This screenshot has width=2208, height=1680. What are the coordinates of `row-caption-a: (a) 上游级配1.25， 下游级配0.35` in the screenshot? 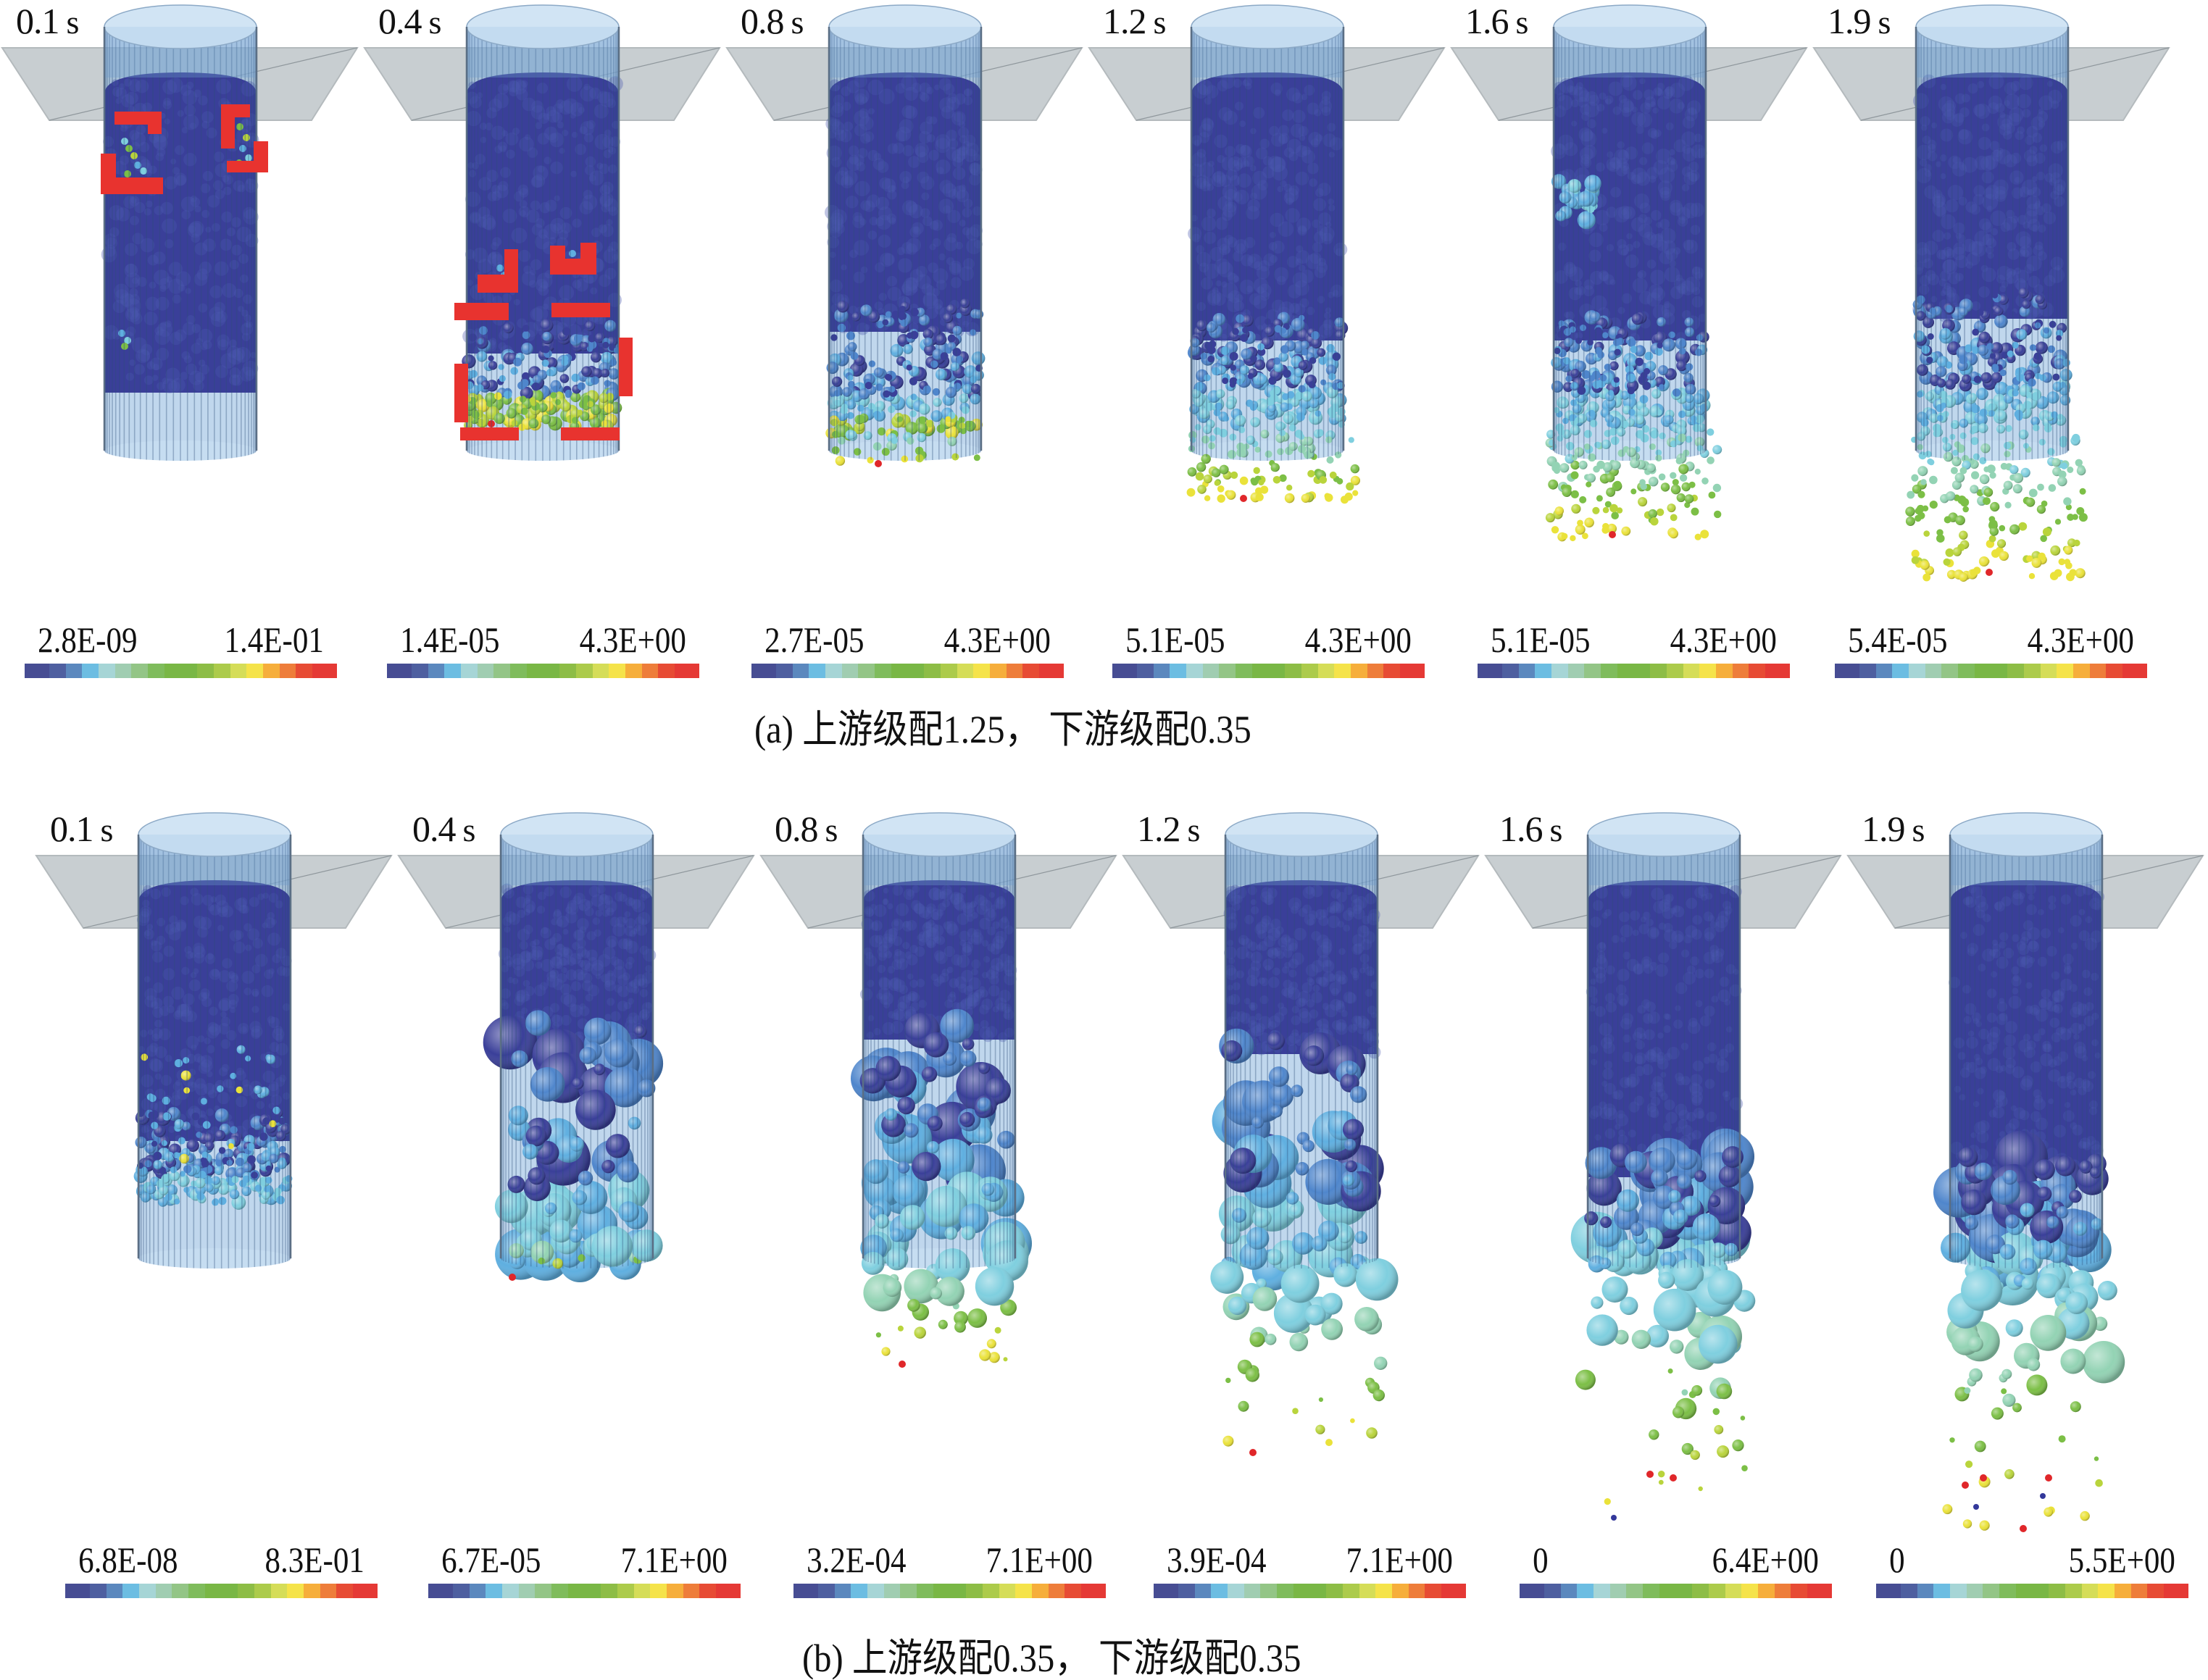 It's located at (1002, 729).